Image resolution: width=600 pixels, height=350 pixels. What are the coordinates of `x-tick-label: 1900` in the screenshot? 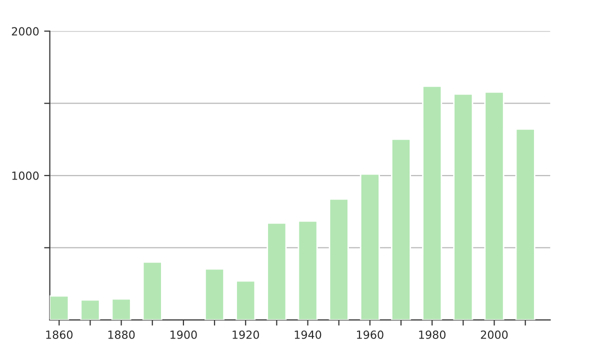 It's located at (183, 334).